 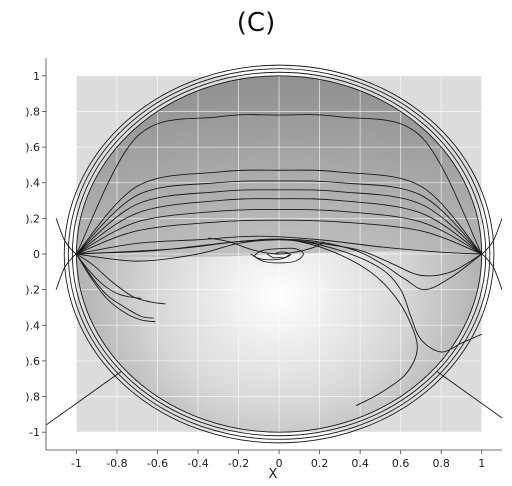 I want to click on x-tick-label: -0.6, so click(x=157, y=463).